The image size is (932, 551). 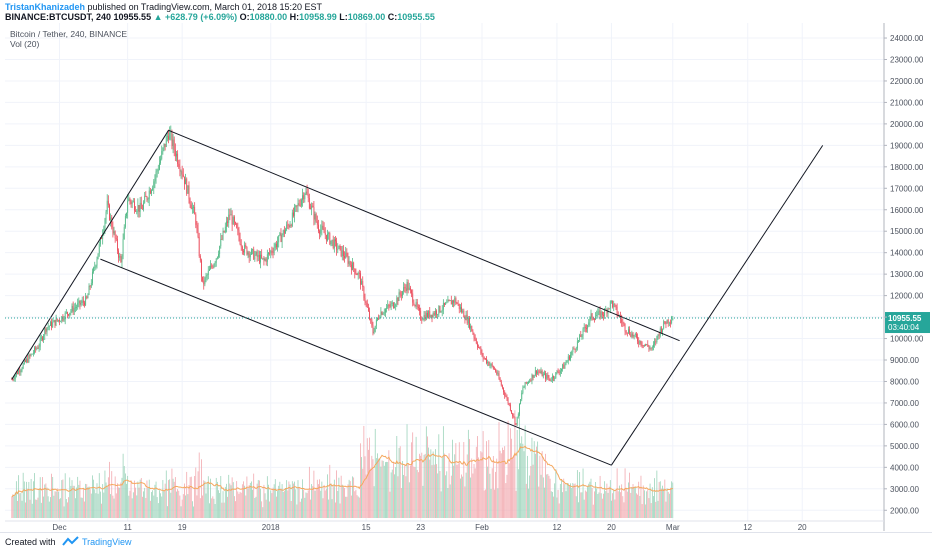 I want to click on symbol-name: BINANCE:BTCUSDT, 240, so click(x=58, y=17).